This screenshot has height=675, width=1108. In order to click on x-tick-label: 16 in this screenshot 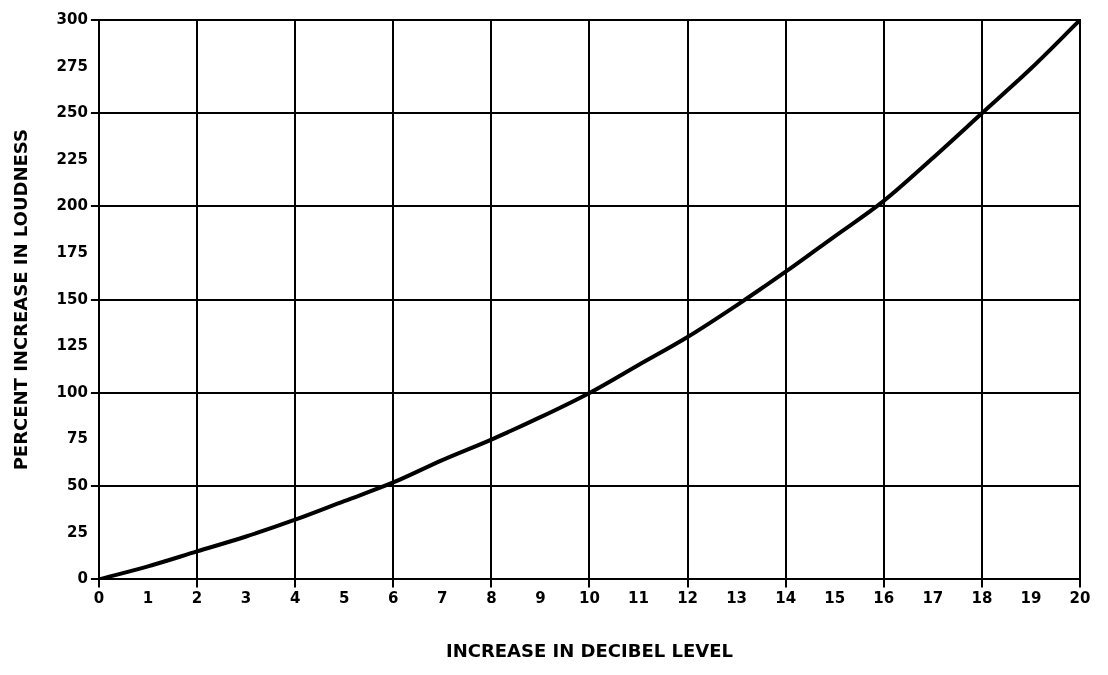, I will do `click(884, 598)`.